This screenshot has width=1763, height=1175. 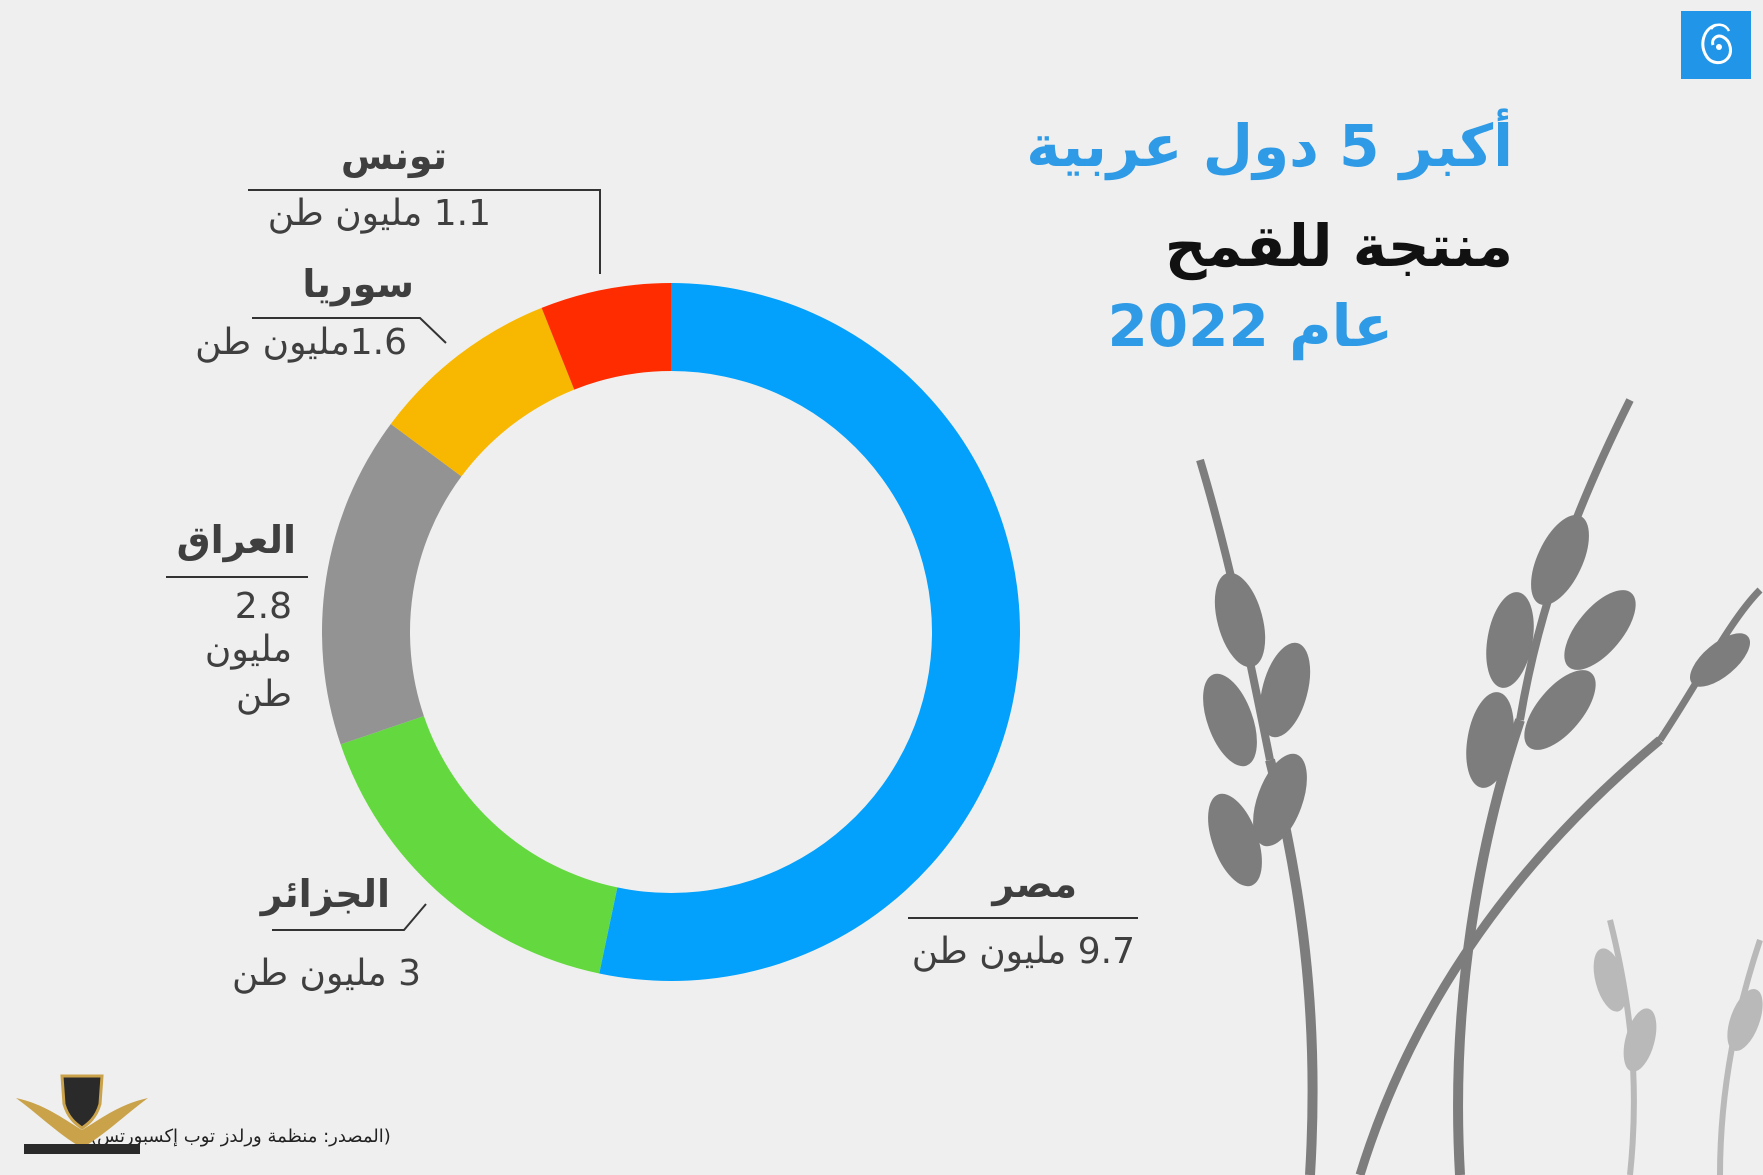 I want to click on label-tunisia-value: 1.1 مليون طن, so click(x=379, y=213).